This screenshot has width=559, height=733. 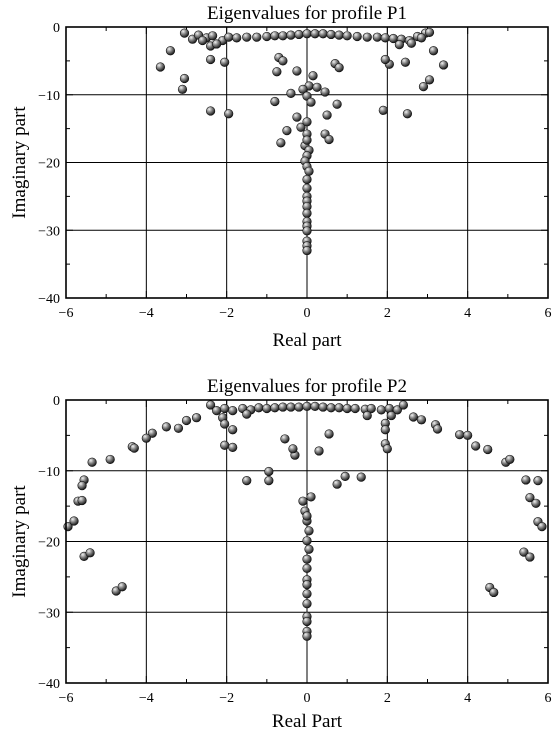 I want to click on x-tick-label: −6, so click(x=66, y=698).